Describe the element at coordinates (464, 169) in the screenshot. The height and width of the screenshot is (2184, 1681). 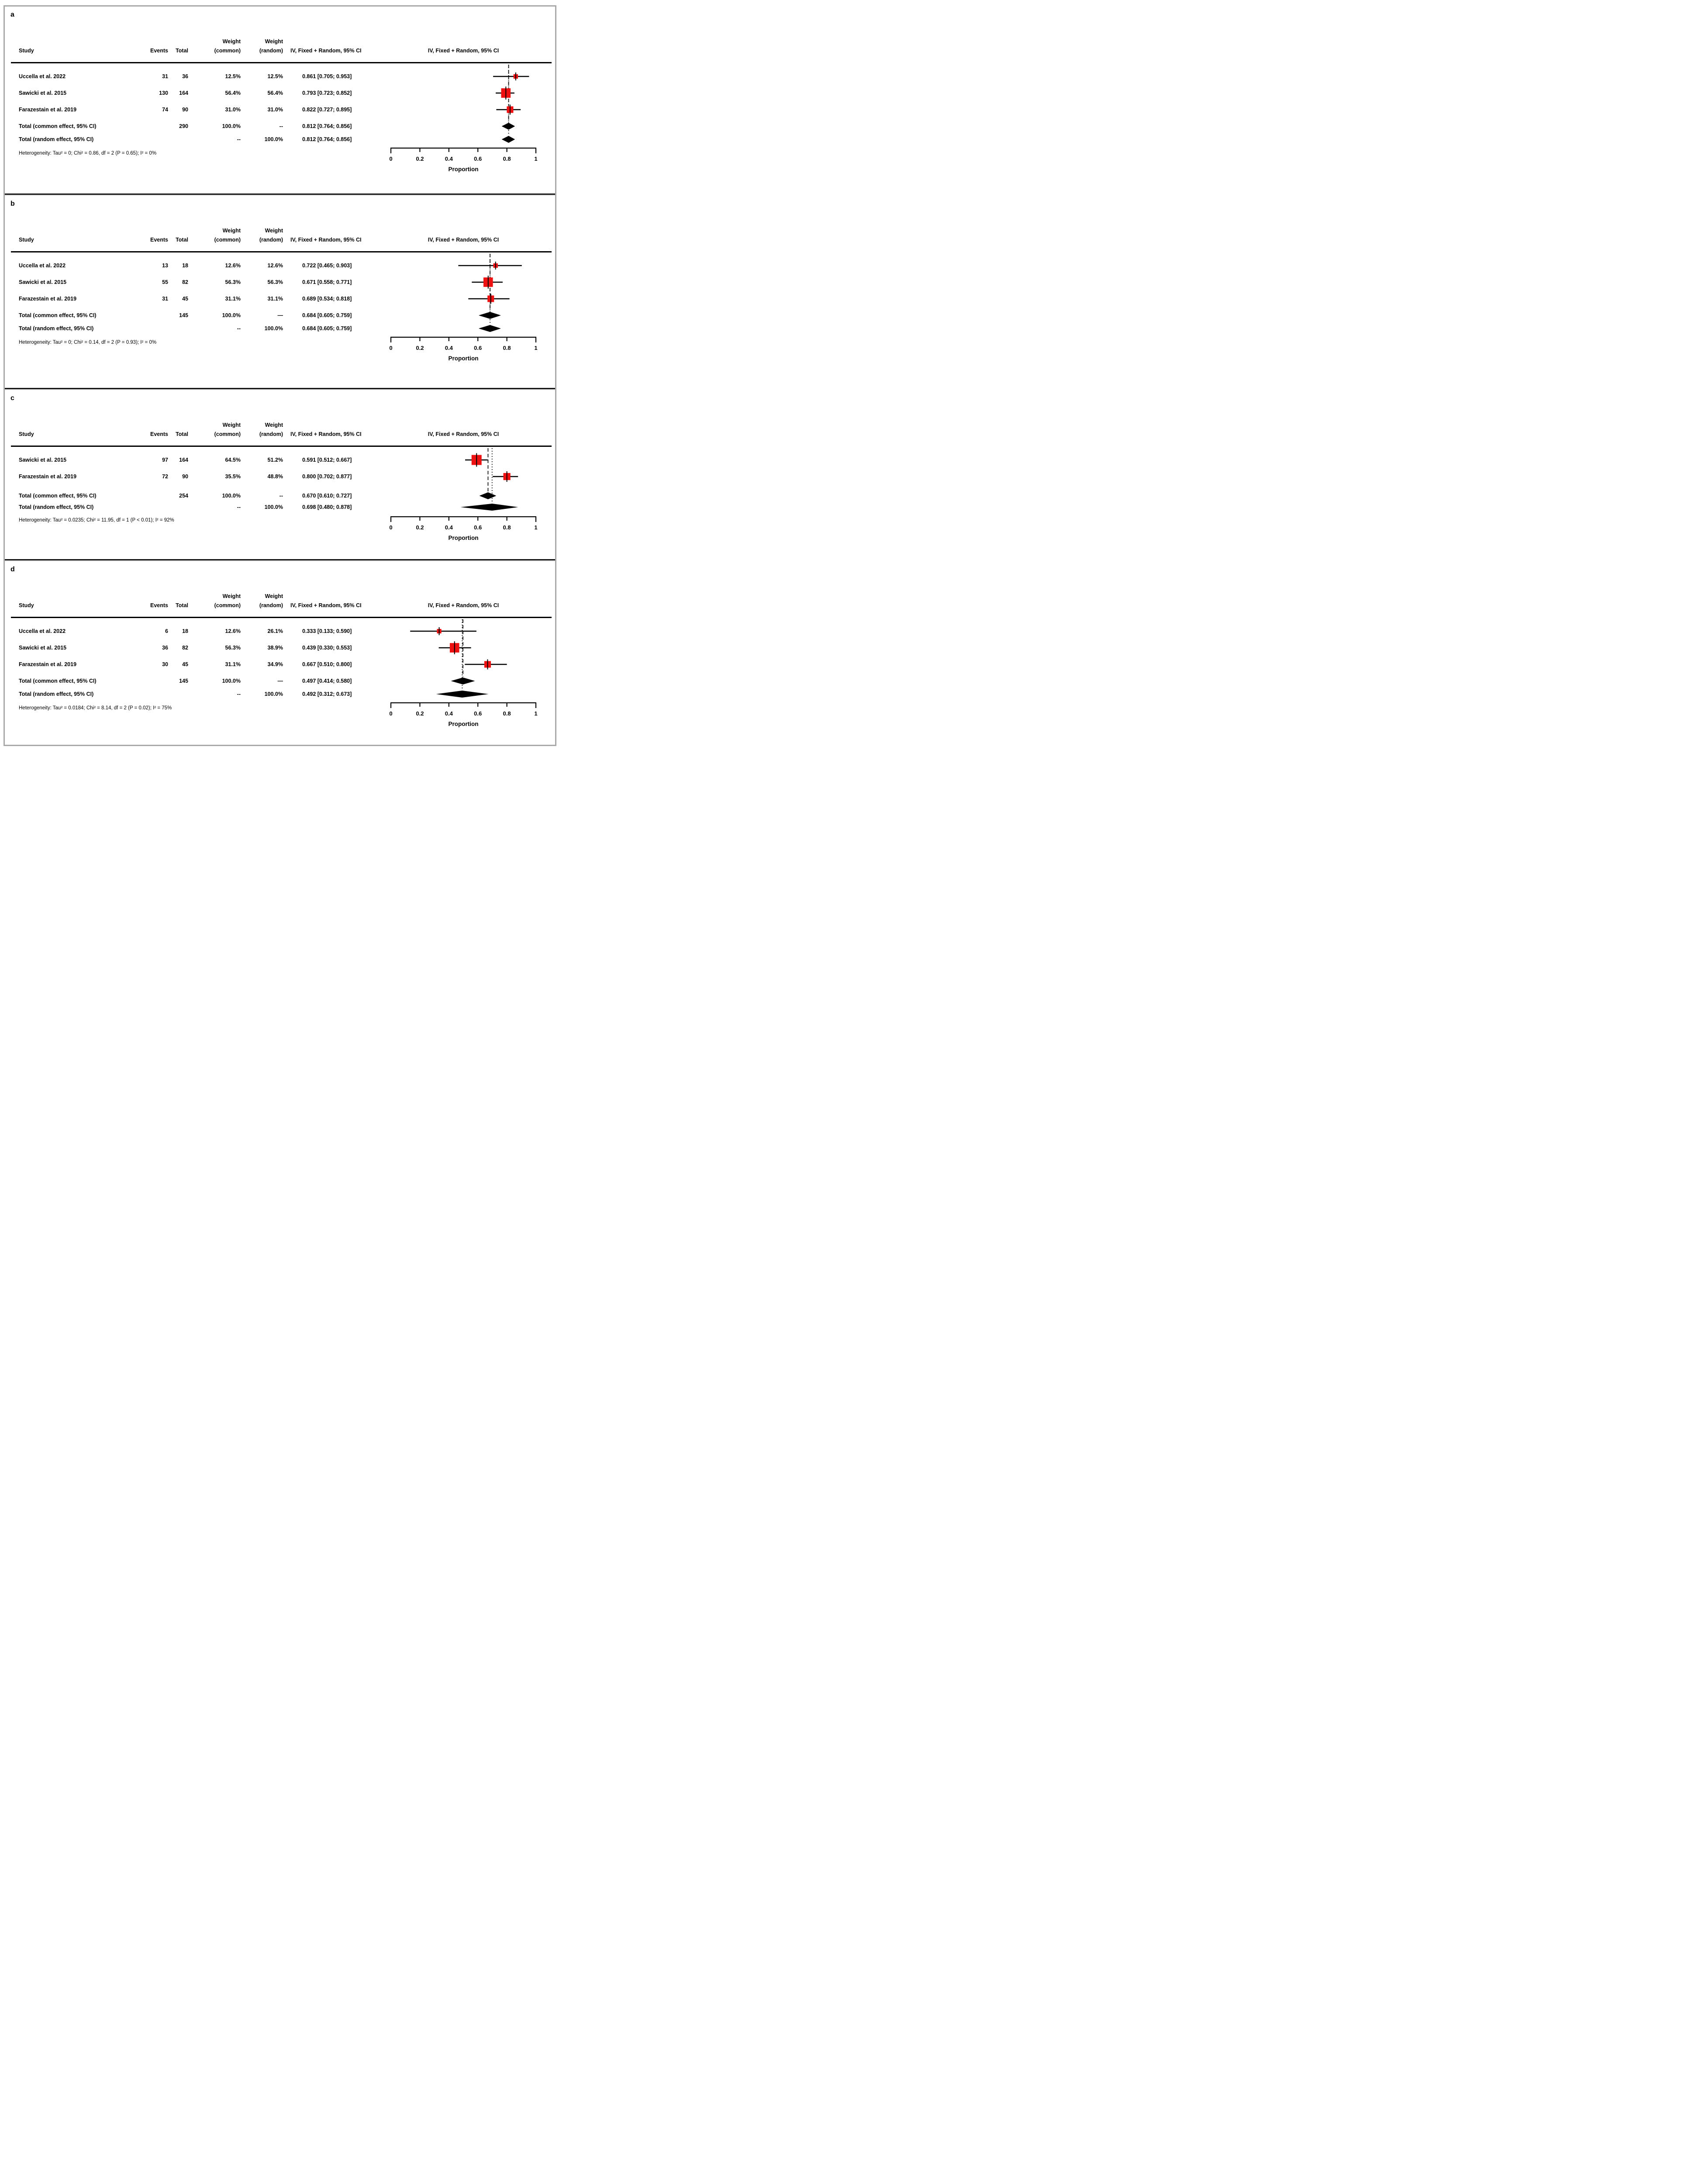
I see `axis-title: Proportion` at that location.